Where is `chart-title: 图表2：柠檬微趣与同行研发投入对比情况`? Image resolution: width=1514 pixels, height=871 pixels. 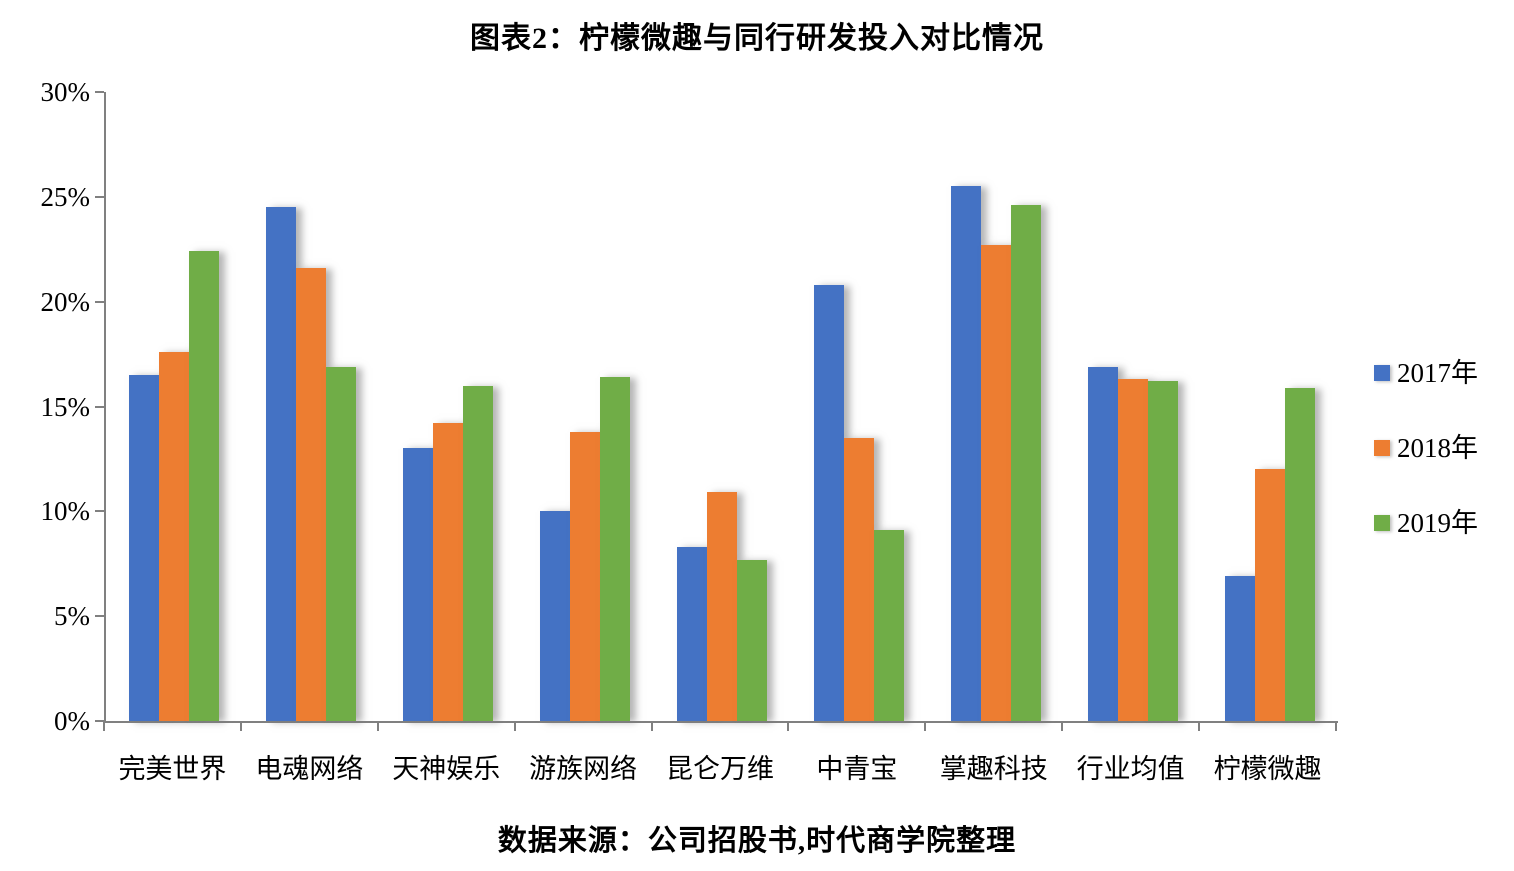
chart-title: 图表2：柠檬微趣与同行研发投入对比情况 is located at coordinates (757, 38).